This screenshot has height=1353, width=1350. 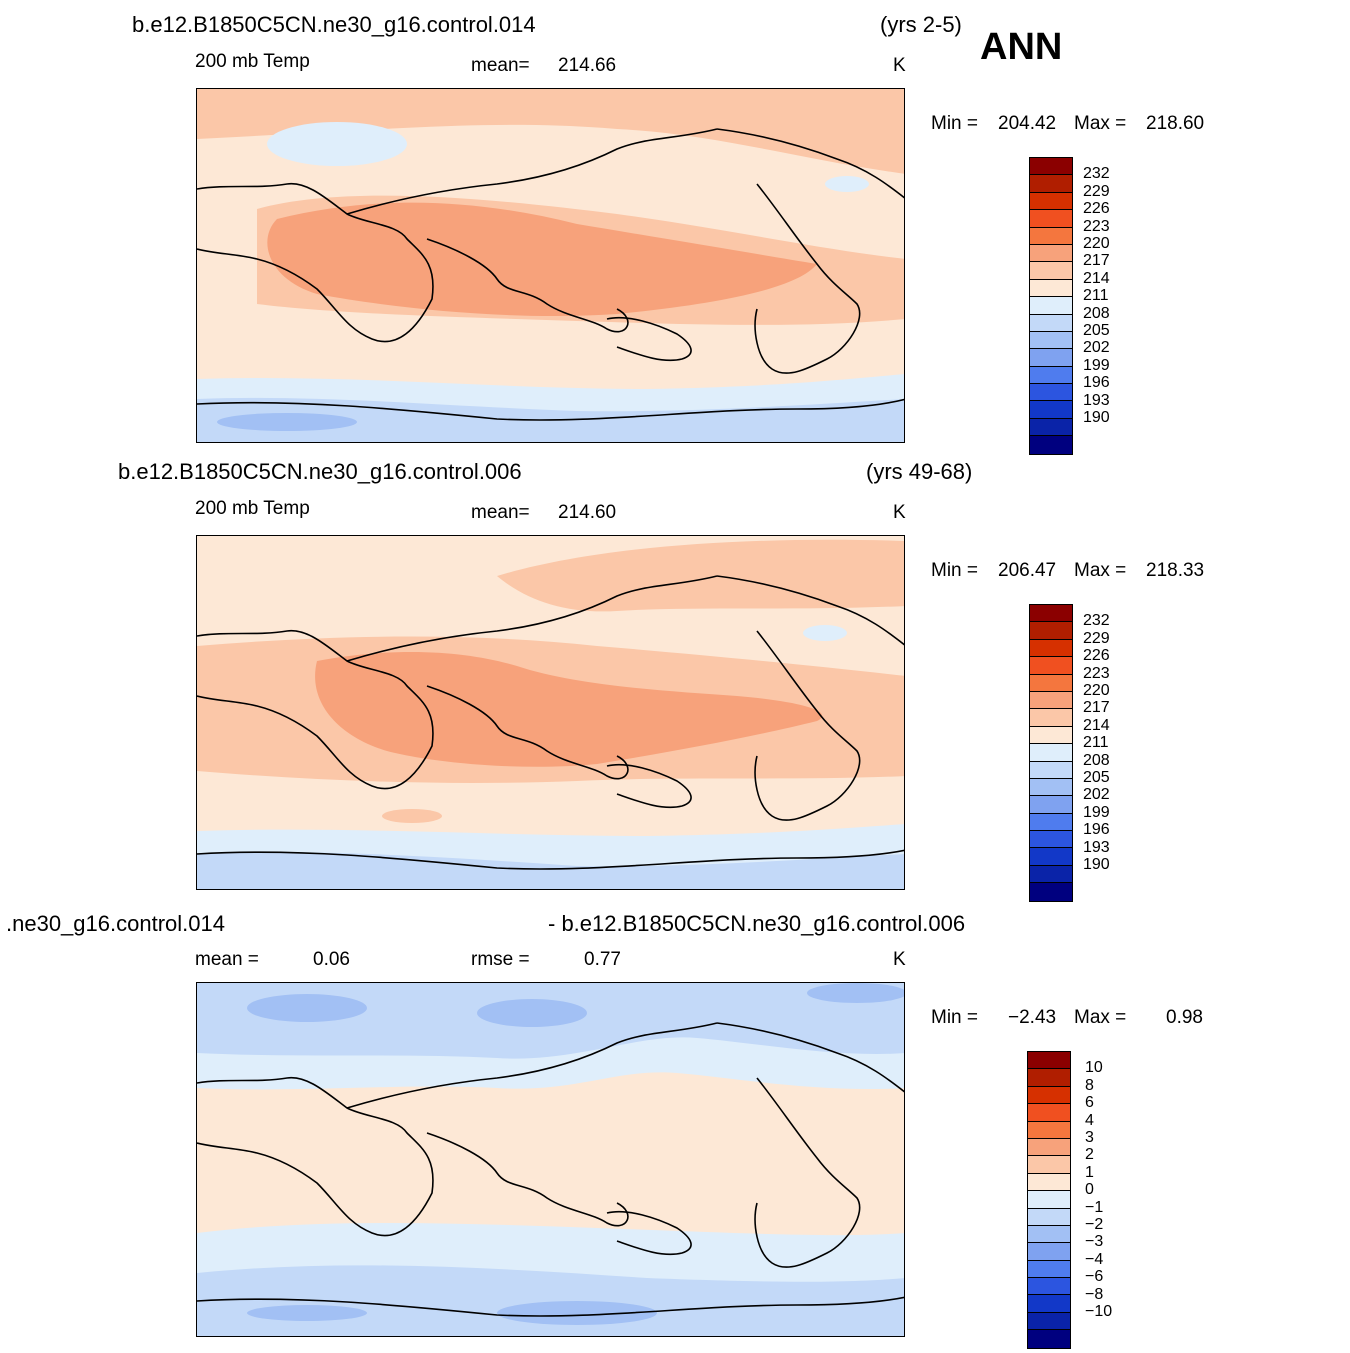 I want to click on panel3-field-neg3b, so click(x=532, y=1013).